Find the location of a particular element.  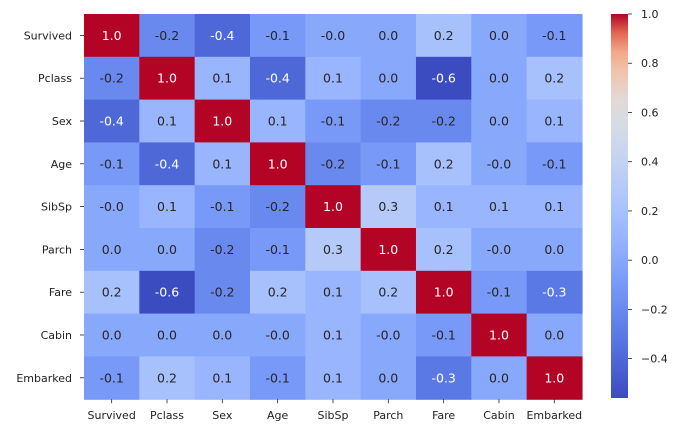

x-tick-label: Parch is located at coordinates (388, 415).